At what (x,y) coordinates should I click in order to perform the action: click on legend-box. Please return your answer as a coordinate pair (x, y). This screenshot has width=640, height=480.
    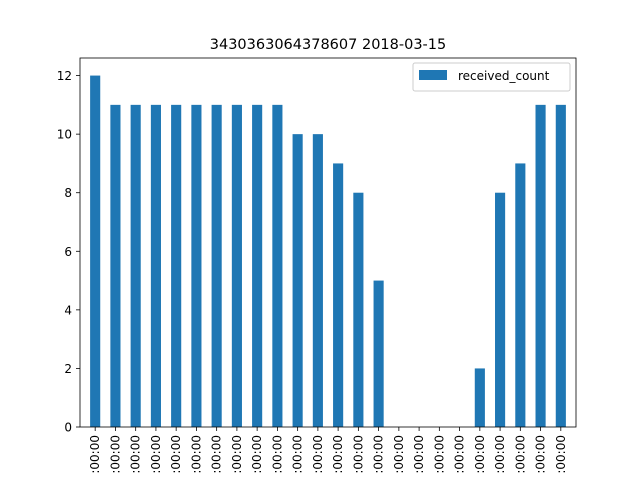
    Looking at the image, I should click on (491, 77).